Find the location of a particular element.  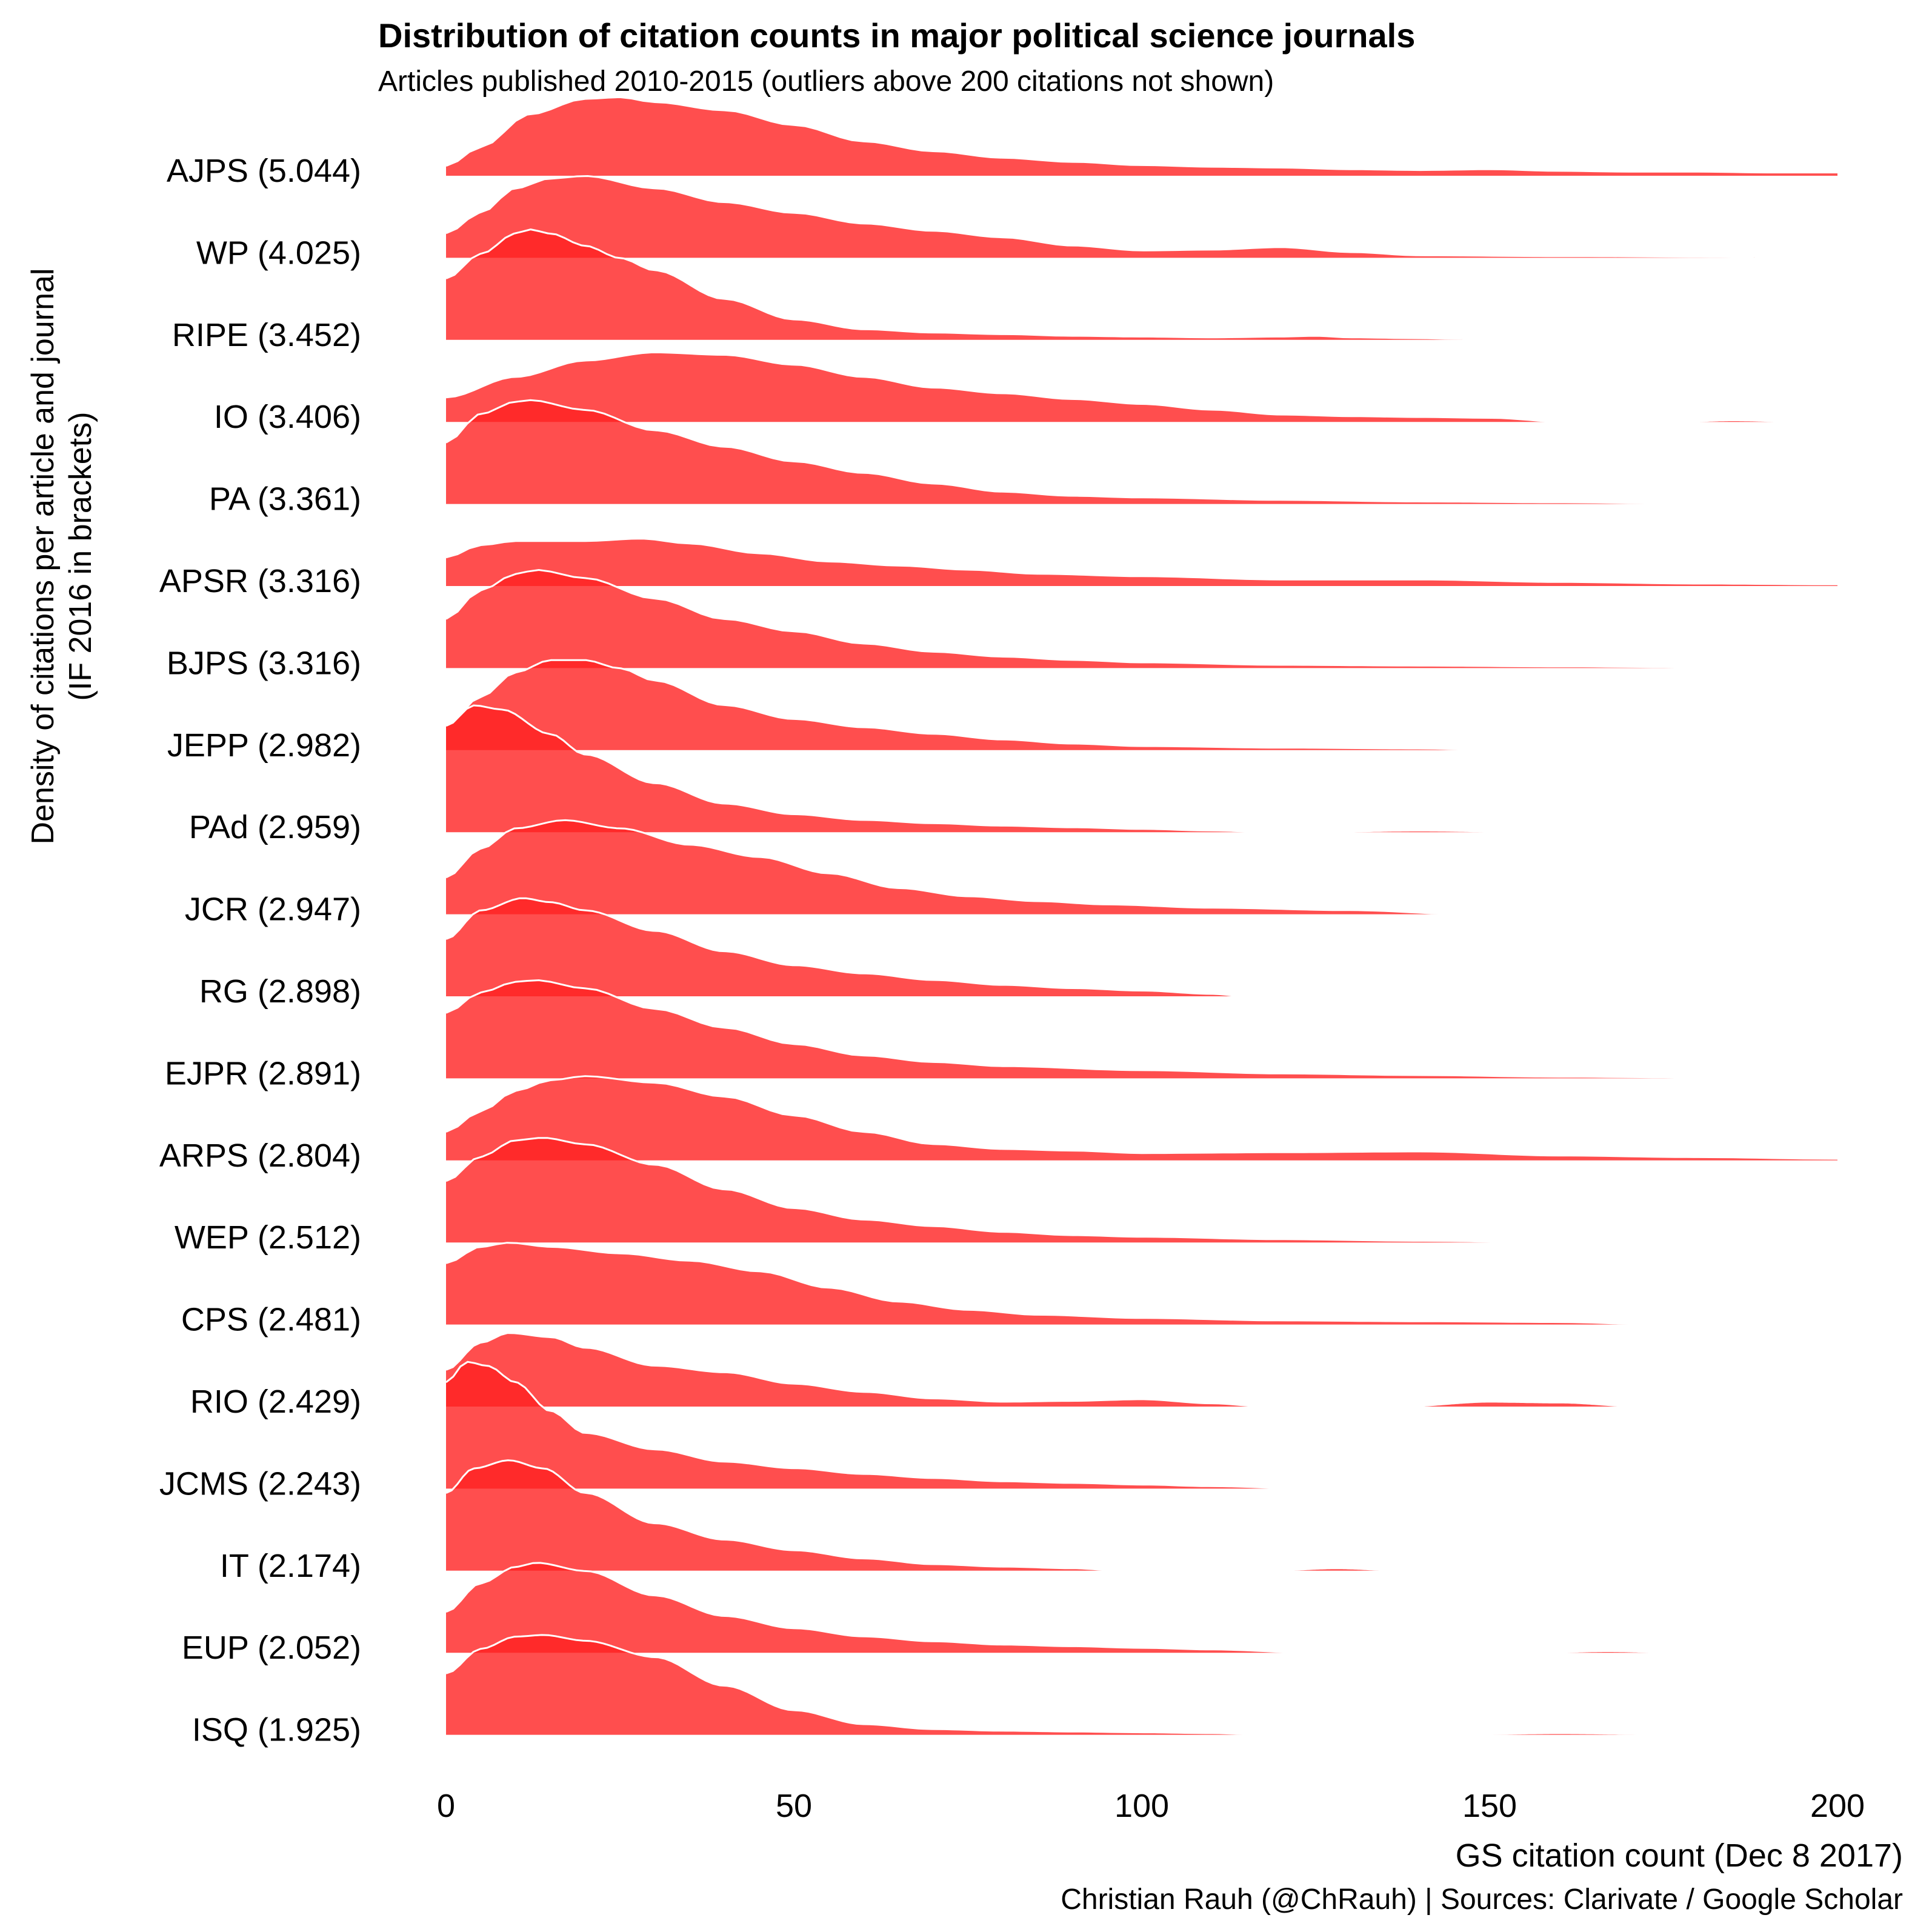

y-tick-label-11: EJPR (2.891) is located at coordinates (263, 1073).